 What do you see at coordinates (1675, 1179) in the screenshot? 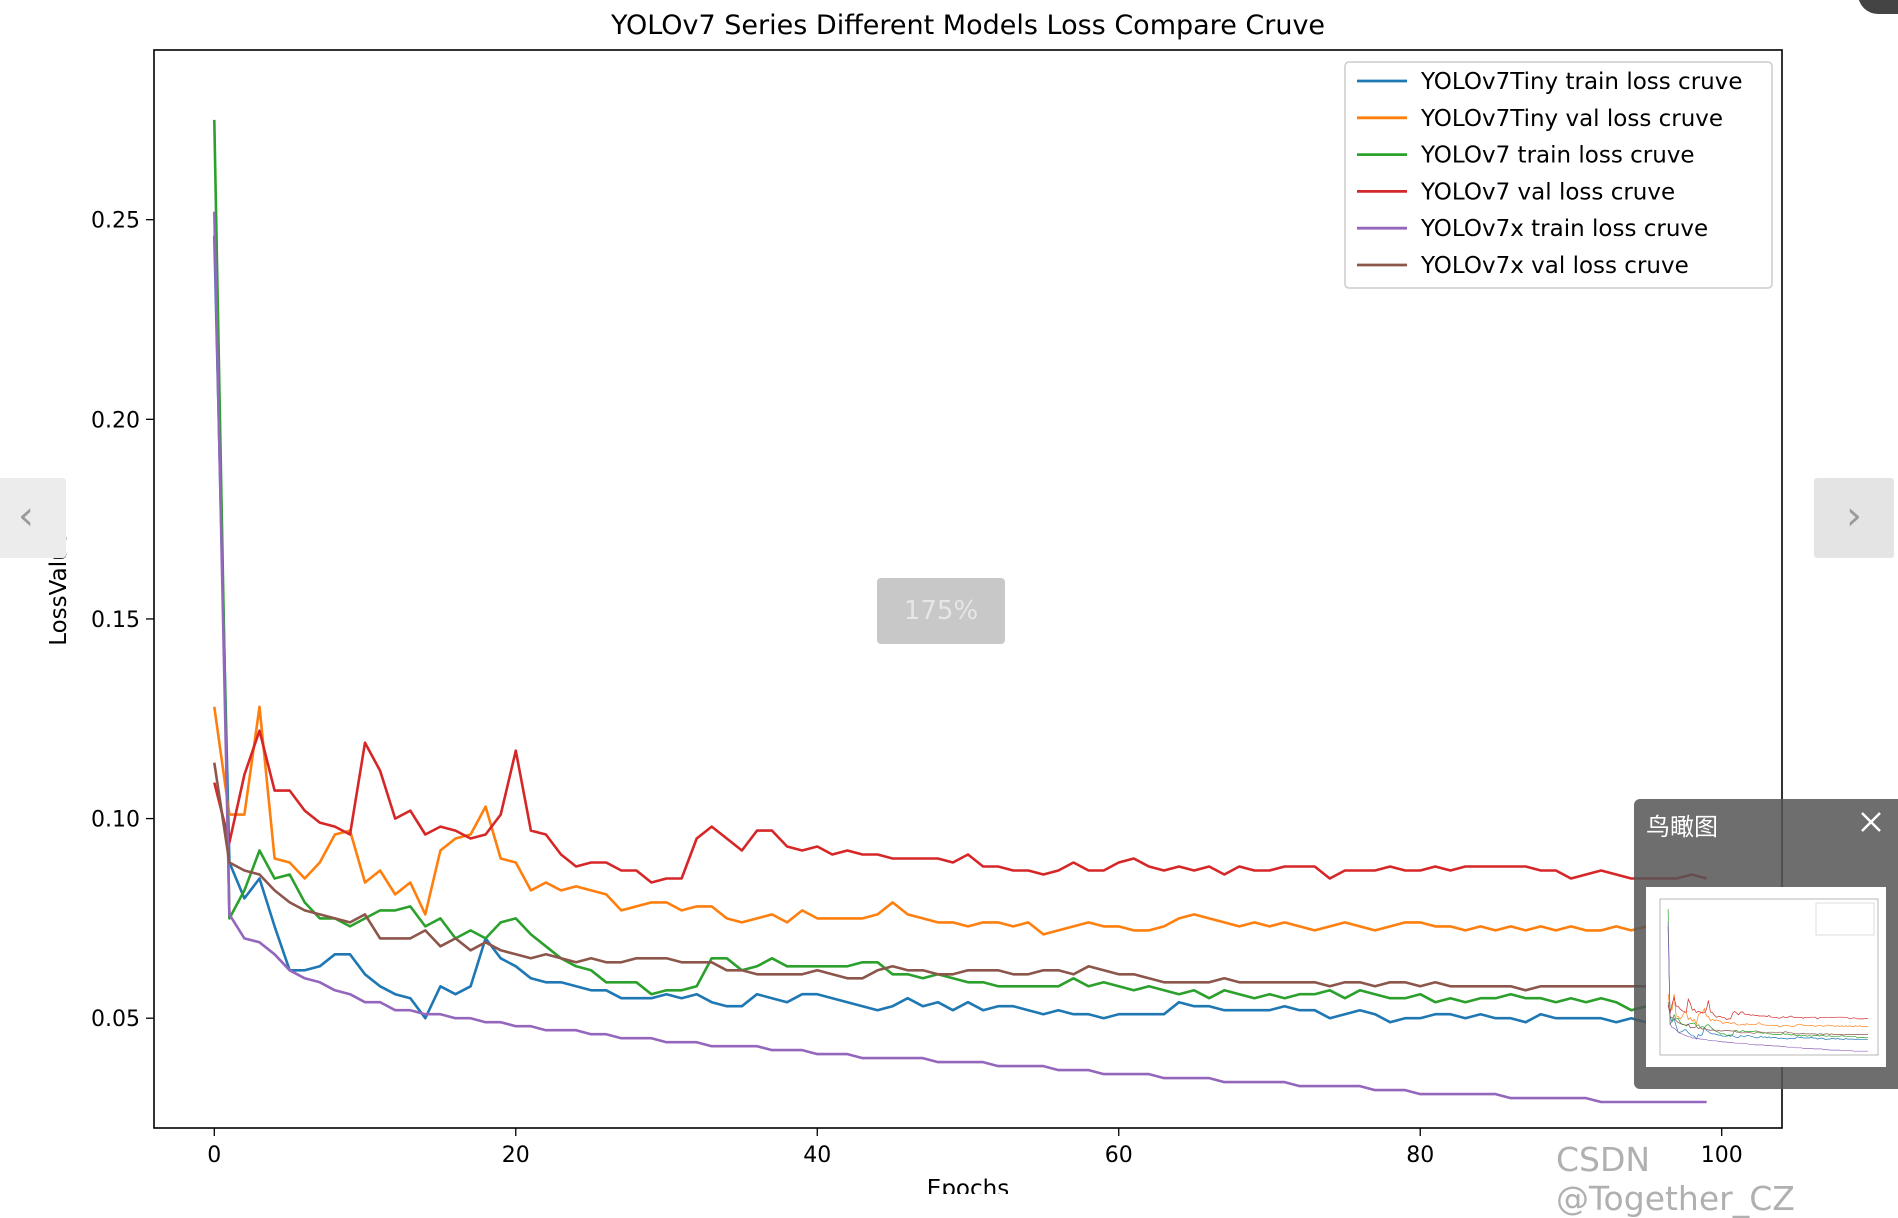
I see `watermark: CSDN @Together_CZ` at bounding box center [1675, 1179].